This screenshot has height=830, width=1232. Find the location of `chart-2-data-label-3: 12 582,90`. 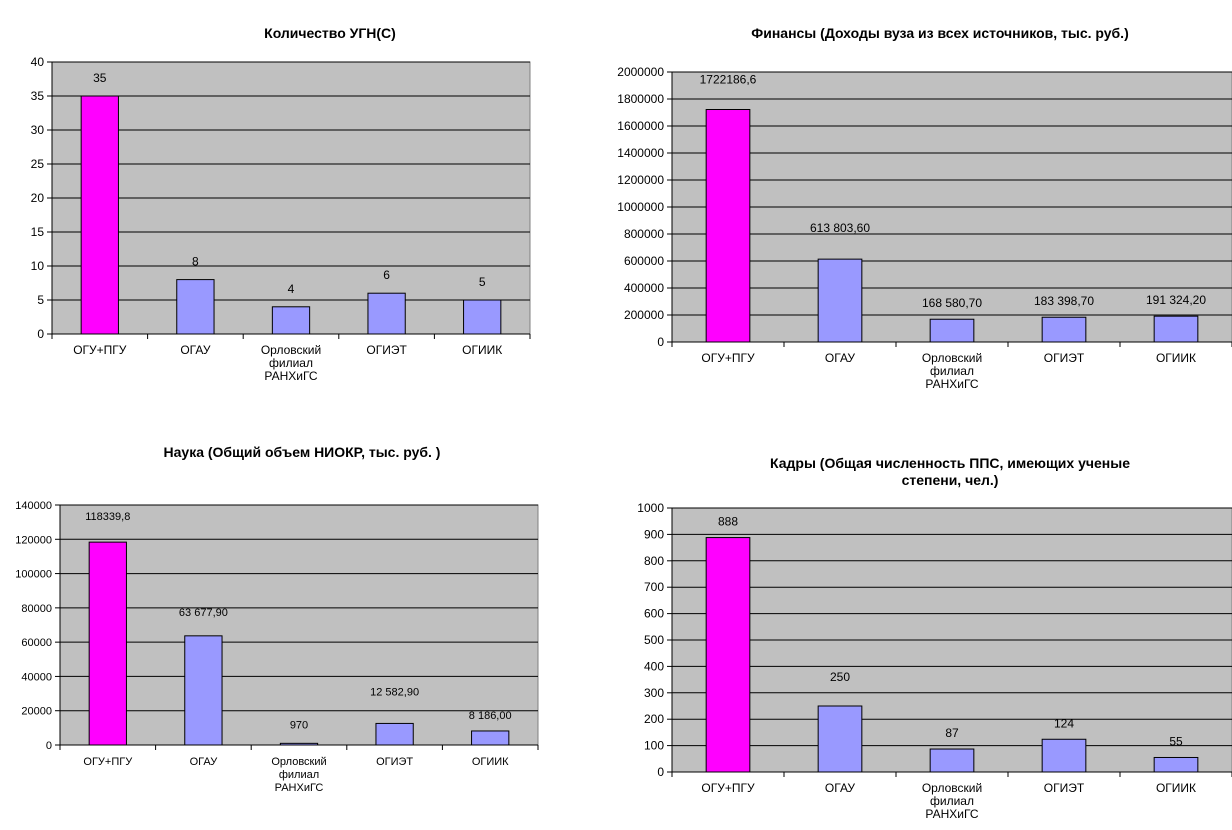

chart-2-data-label-3: 12 582,90 is located at coordinates (394, 692).